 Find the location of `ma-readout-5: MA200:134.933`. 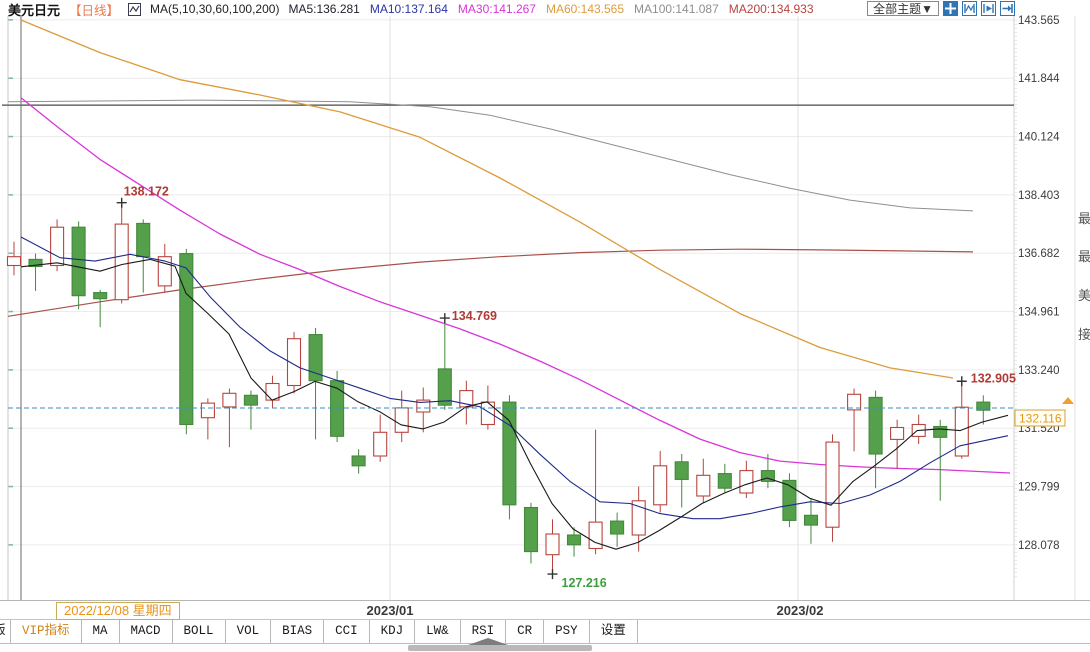

ma-readout-5: MA200:134.933 is located at coordinates (771, 9).